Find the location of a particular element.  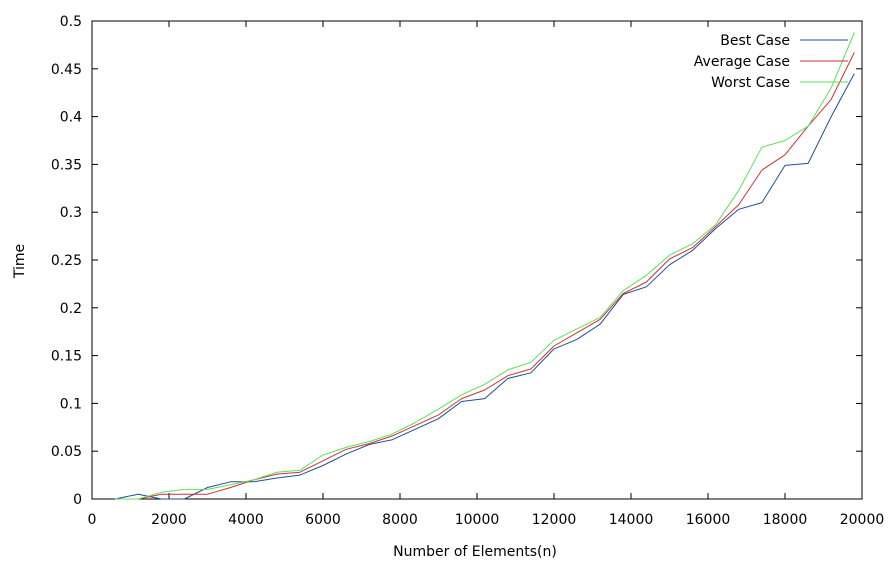

x-tick-label: 2000 is located at coordinates (169, 520).